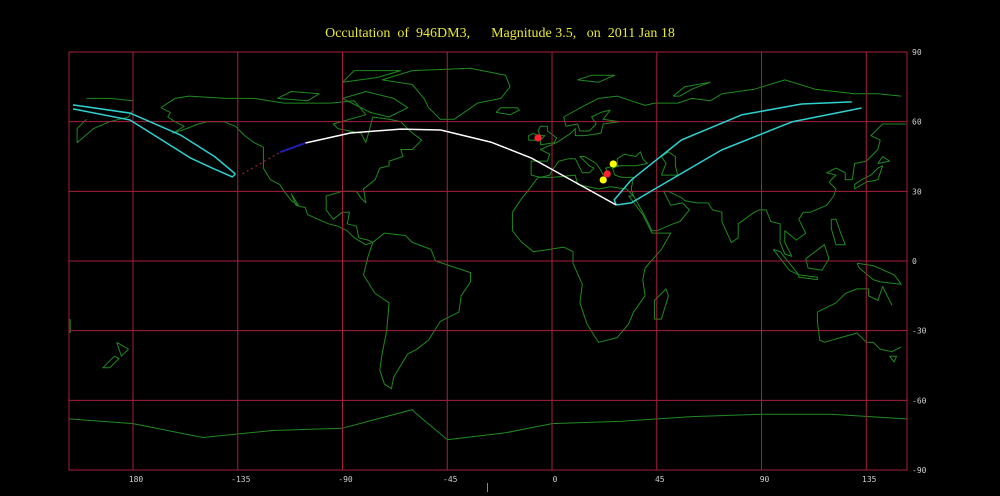 Image resolution: width=1000 pixels, height=496 pixels. I want to click on site-markers, so click(575, 159).